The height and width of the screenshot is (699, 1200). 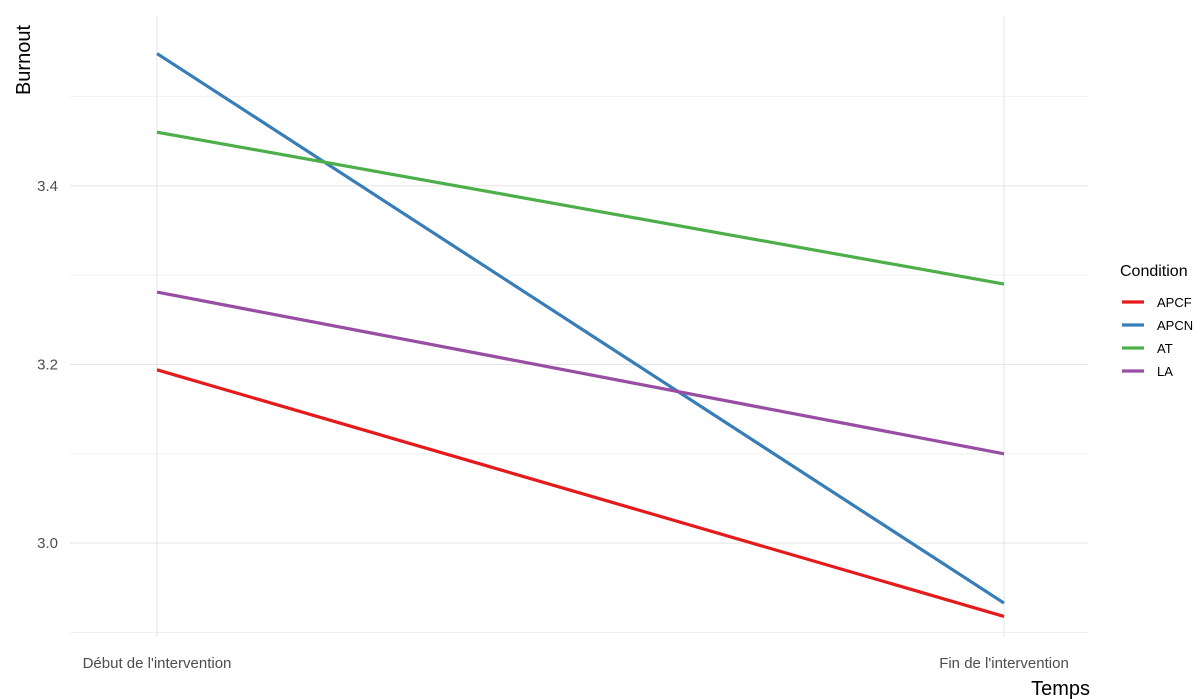 What do you see at coordinates (1175, 325) in the screenshot?
I see `legend-label-apcn: APCN` at bounding box center [1175, 325].